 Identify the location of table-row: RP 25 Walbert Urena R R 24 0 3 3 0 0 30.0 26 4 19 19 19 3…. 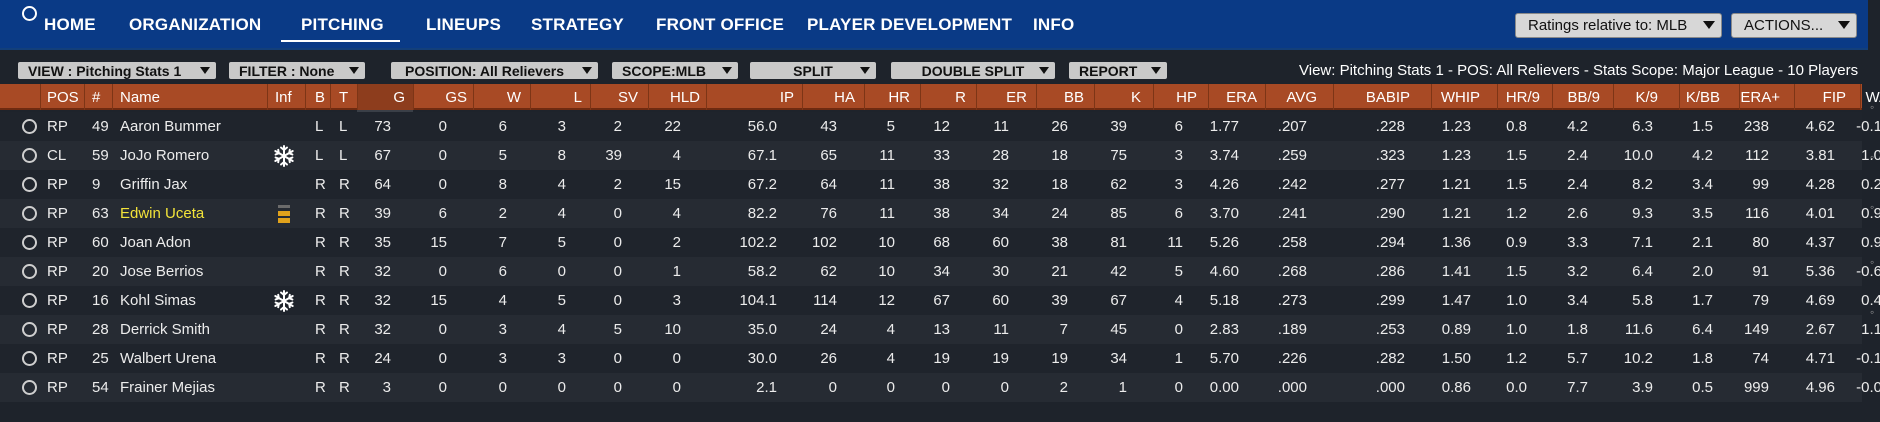
(940, 358).